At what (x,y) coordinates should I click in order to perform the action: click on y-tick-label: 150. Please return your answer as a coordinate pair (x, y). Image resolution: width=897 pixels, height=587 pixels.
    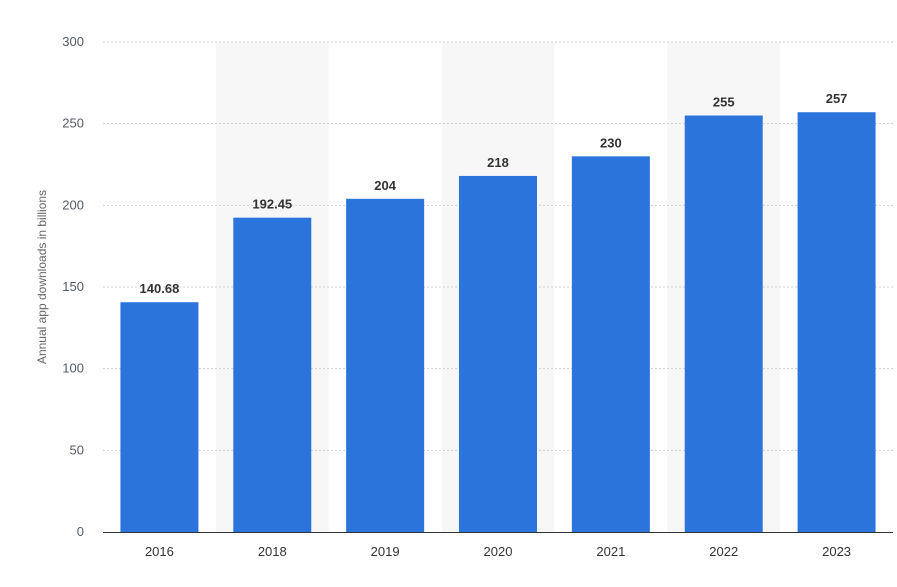
    Looking at the image, I should click on (73, 286).